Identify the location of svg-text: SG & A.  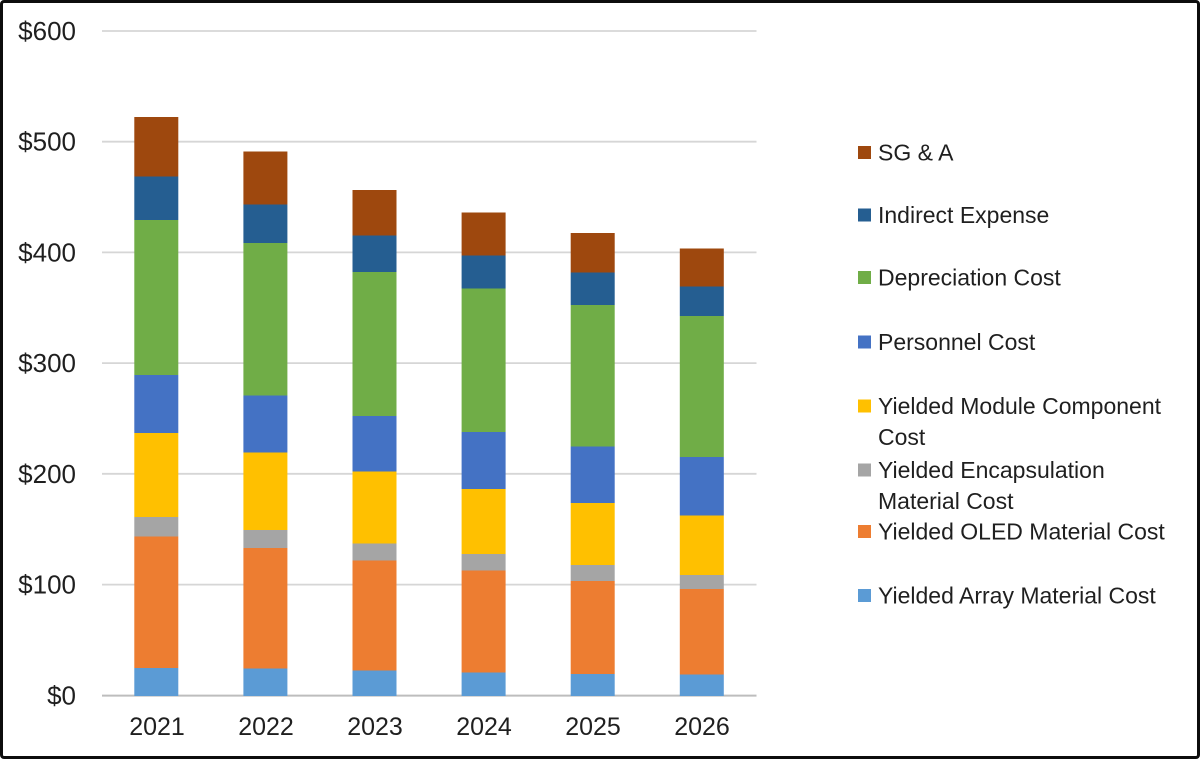
(916, 153).